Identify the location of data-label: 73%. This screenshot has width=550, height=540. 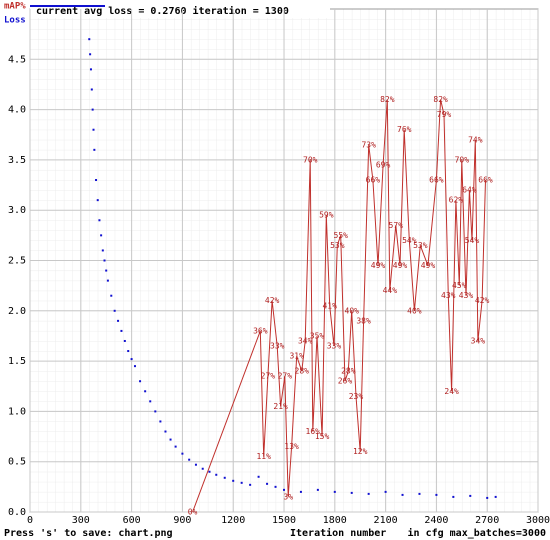
(368, 144).